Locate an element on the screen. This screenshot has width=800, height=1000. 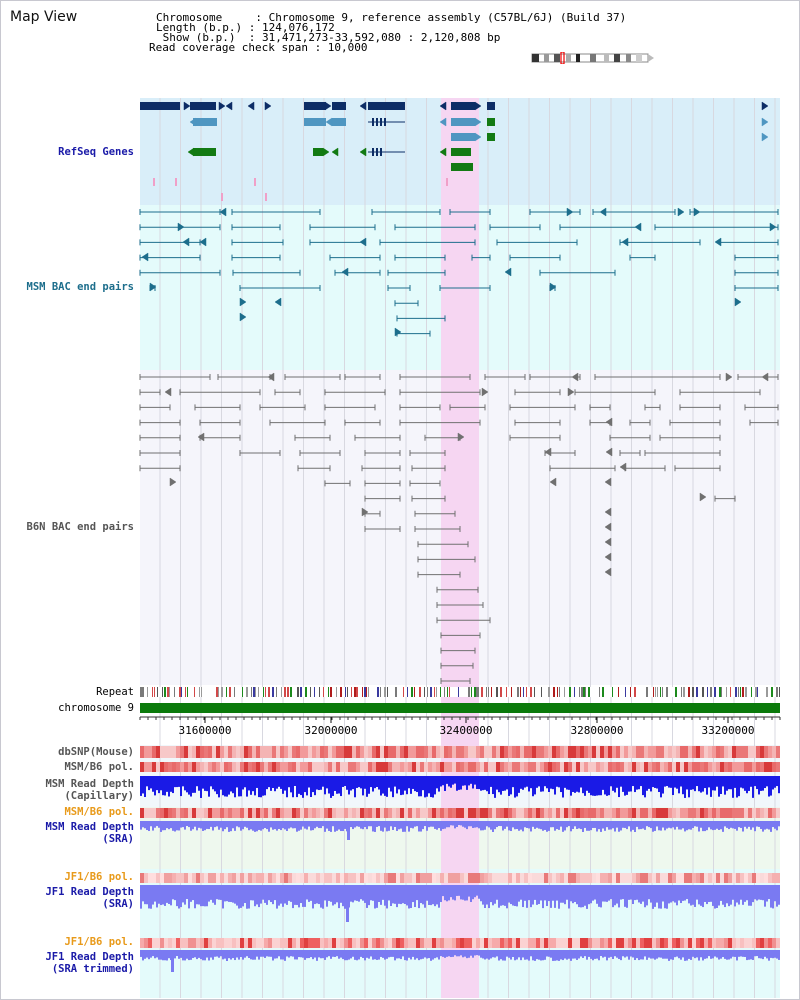
selected-region-highlight is located at coordinates (460, 548).